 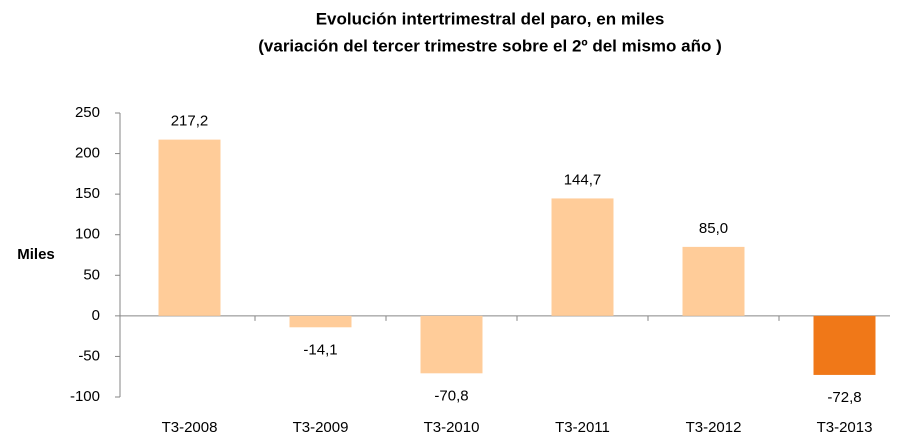 I want to click on y-tick-label: -100, so click(x=85, y=396).